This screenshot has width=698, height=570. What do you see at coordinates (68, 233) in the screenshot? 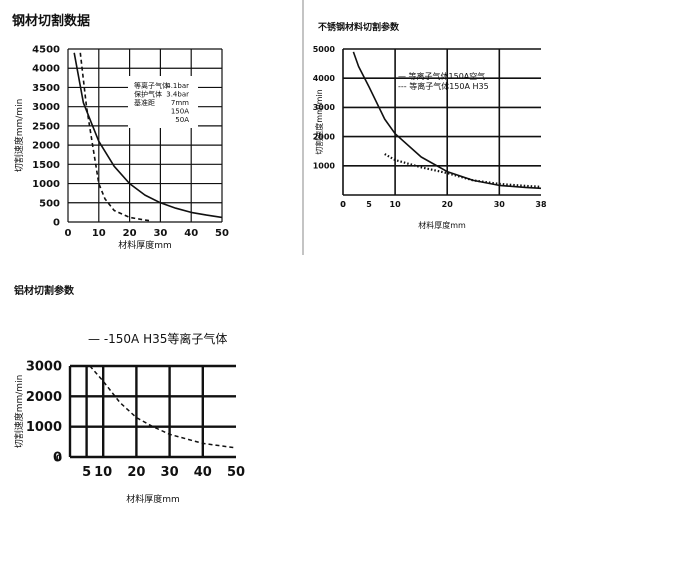
I see `chart1-x-tick-label: 0` at bounding box center [68, 233].